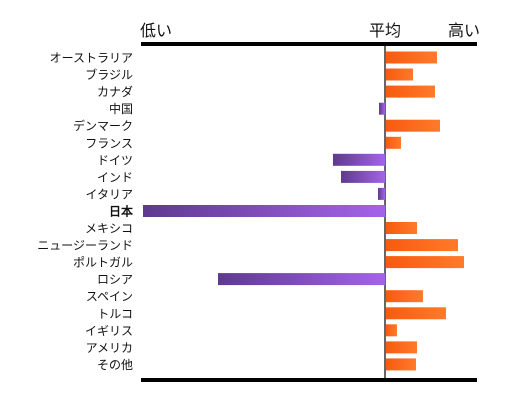 Image resolution: width=505 pixels, height=407 pixels. What do you see at coordinates (115, 160) in the screenshot?
I see `category-label-6: ドイツ` at bounding box center [115, 160].